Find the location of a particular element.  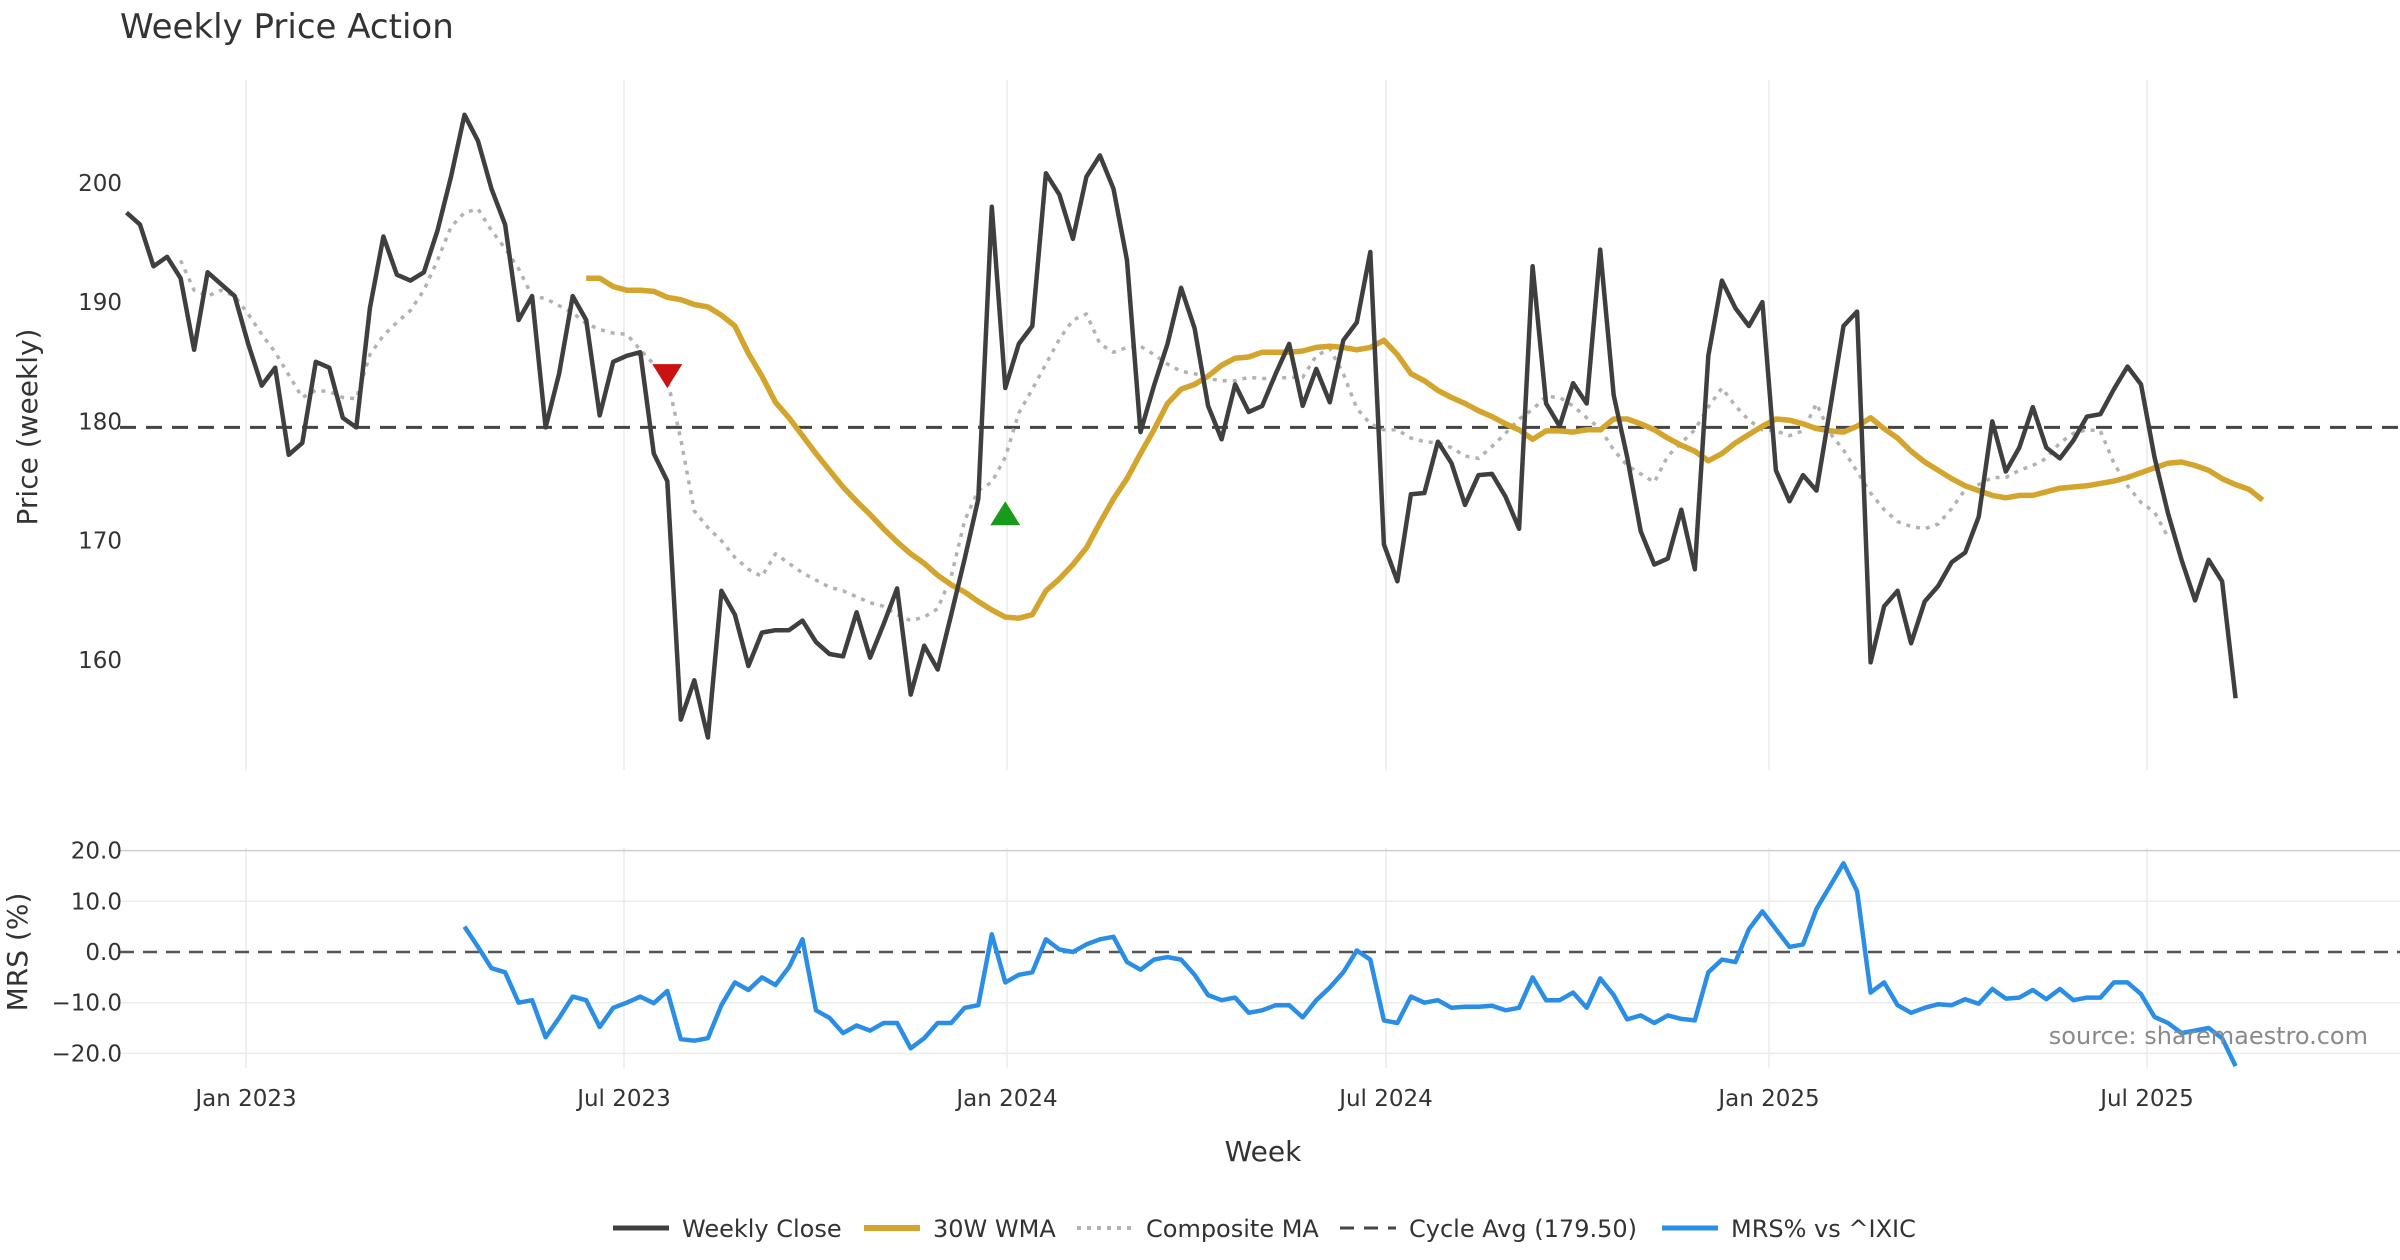

legend-wma-30w: 30W WMA is located at coordinates (960, 1229).